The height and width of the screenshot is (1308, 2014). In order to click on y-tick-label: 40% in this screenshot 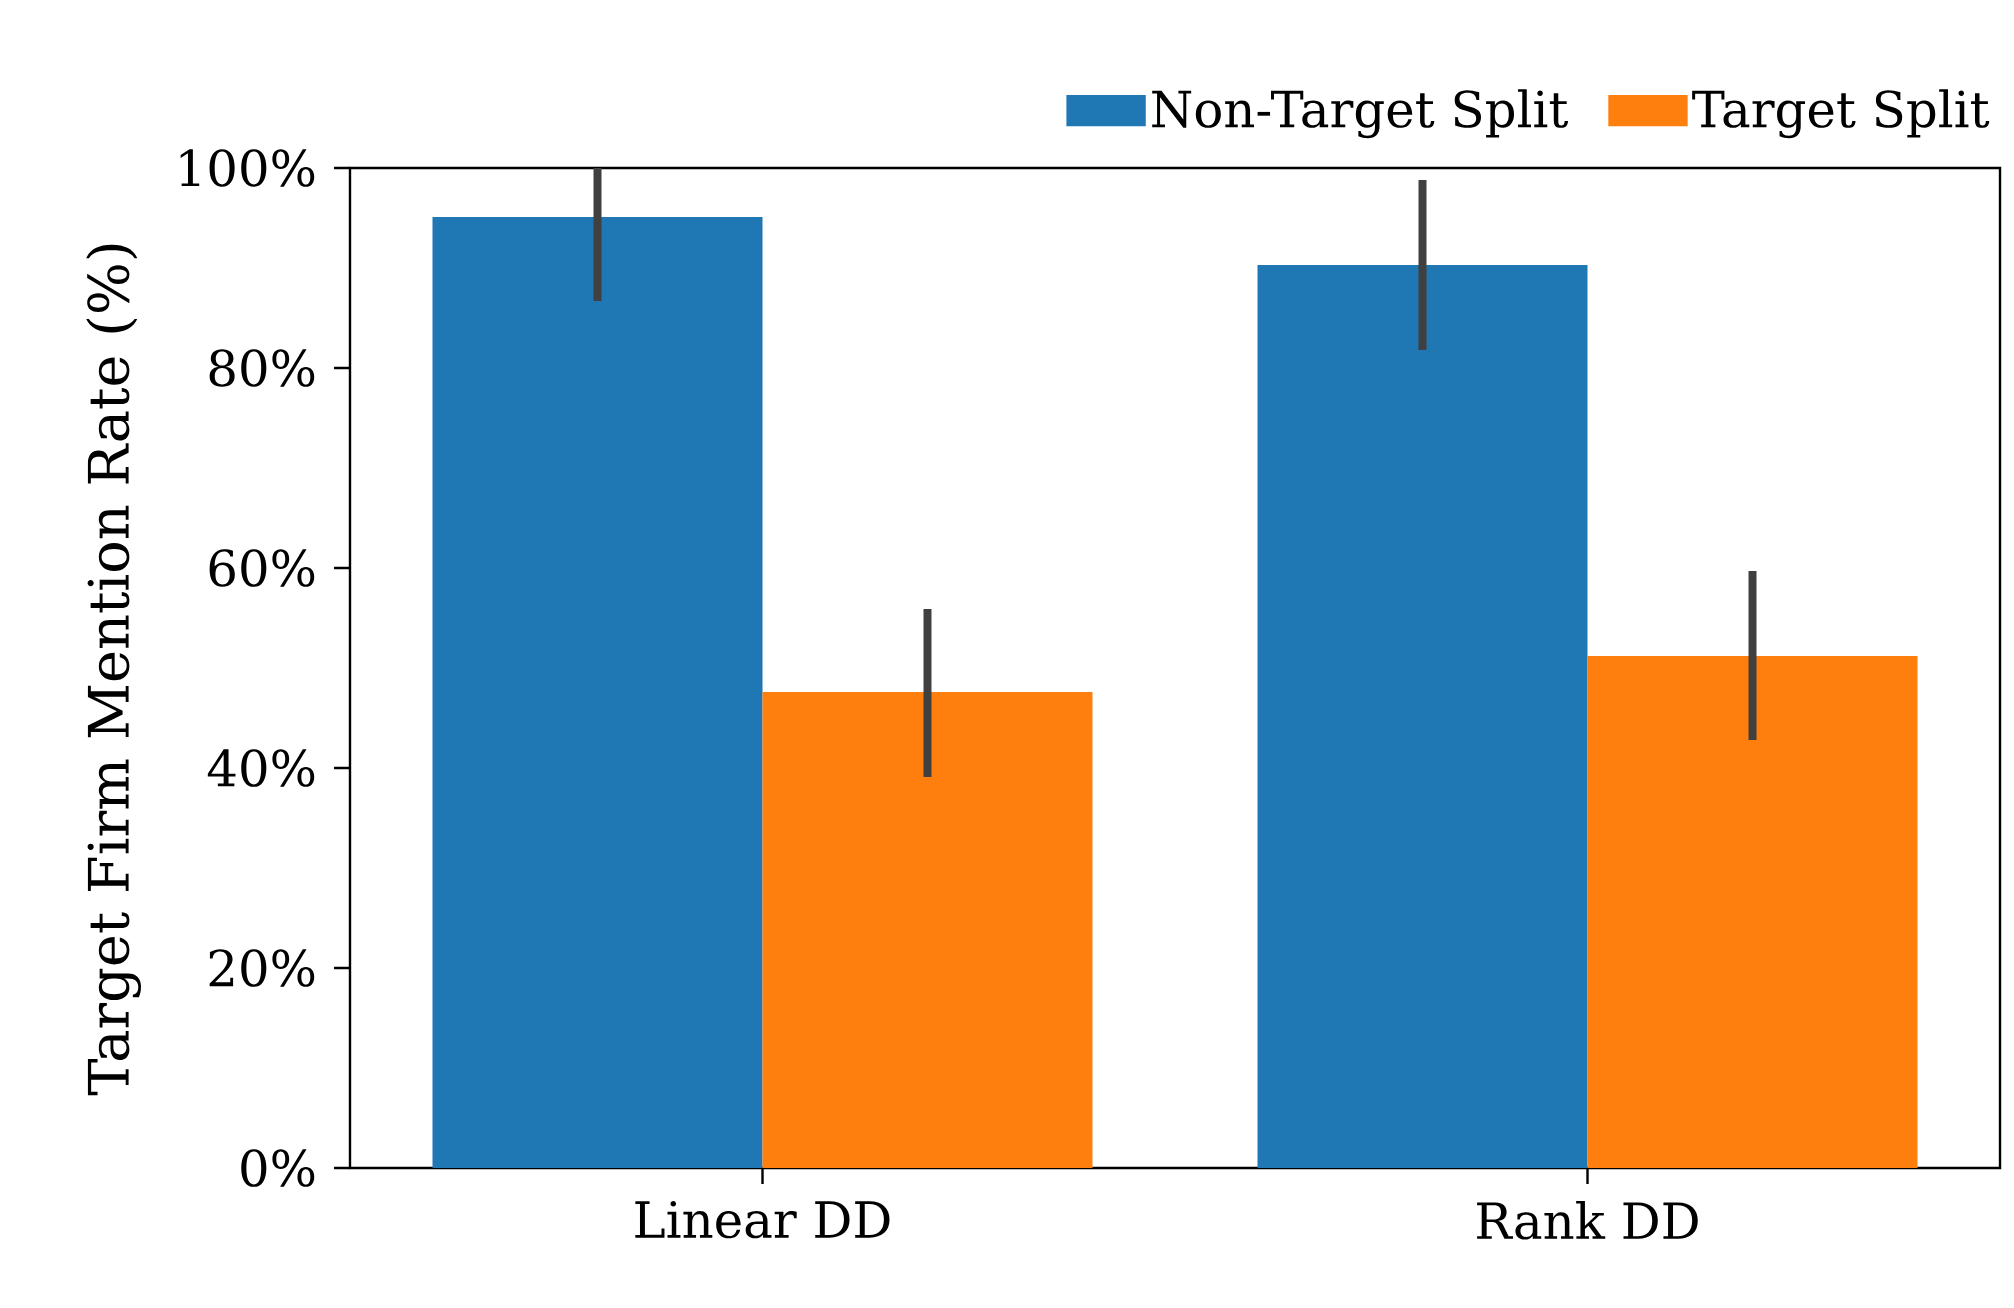, I will do `click(261, 768)`.